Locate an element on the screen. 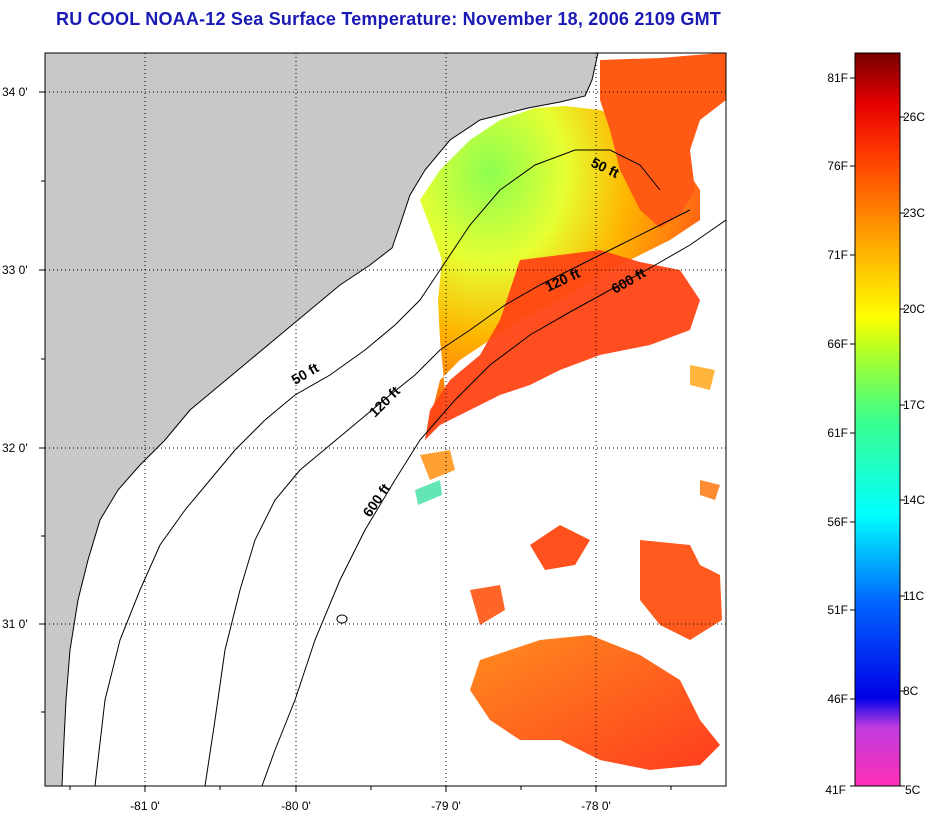 The height and width of the screenshot is (817, 928). colorbar-f-76: 76F is located at coordinates (837, 166).